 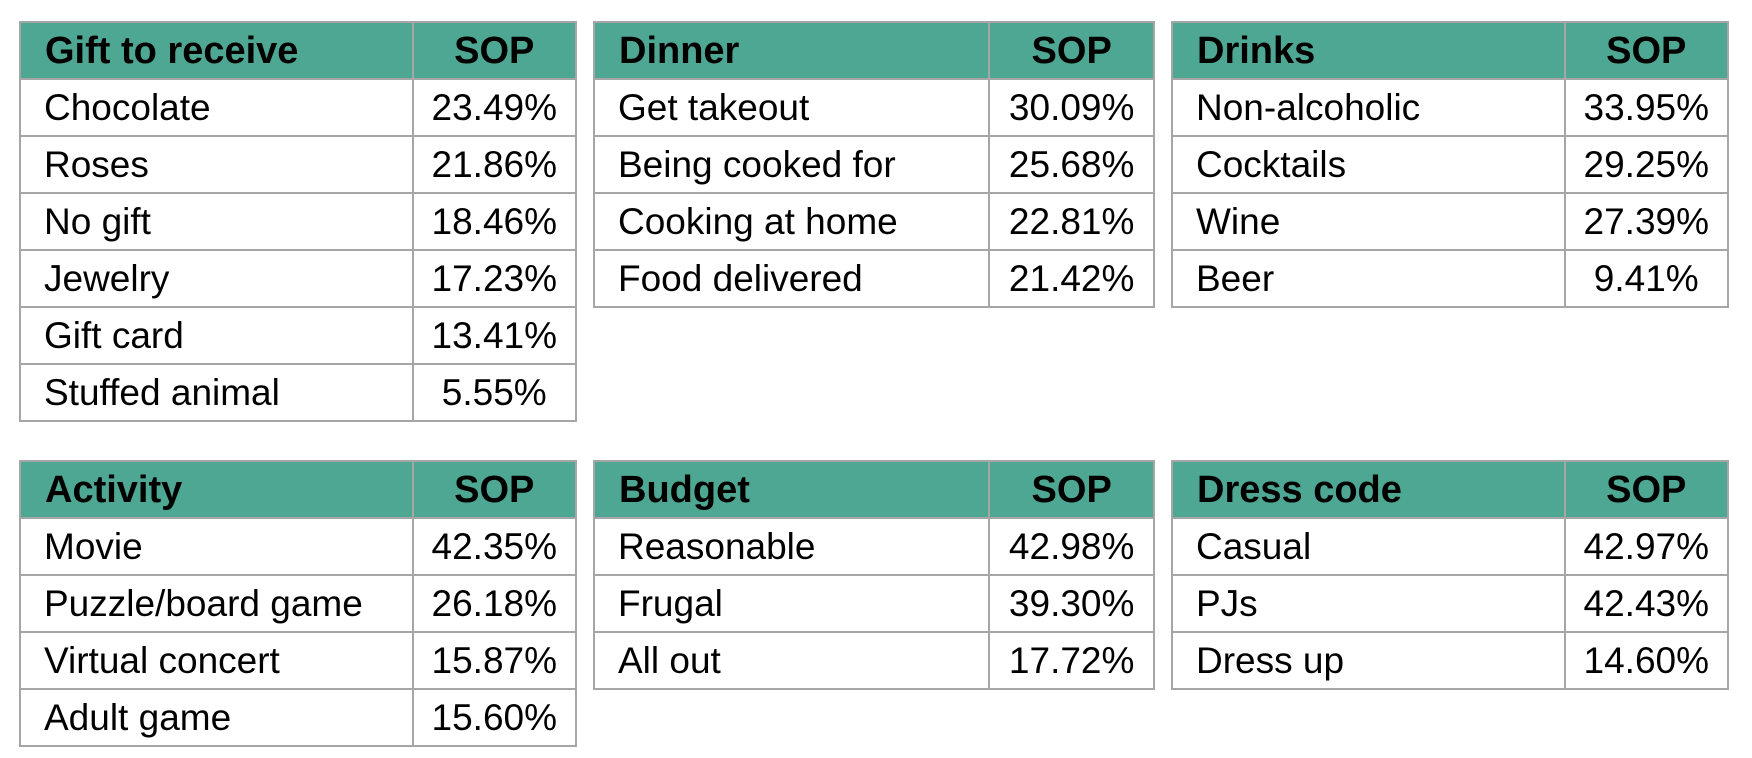 What do you see at coordinates (216, 50) in the screenshot?
I see `table-title: Gift to receive` at bounding box center [216, 50].